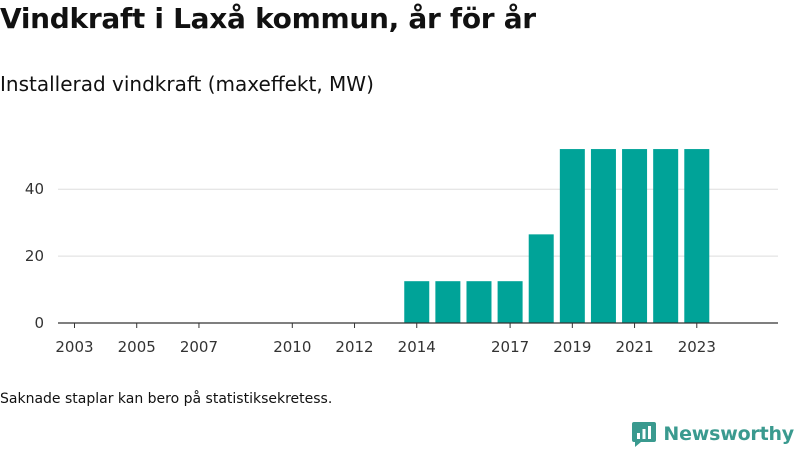 This screenshot has height=450, width=800. What do you see at coordinates (268, 18) in the screenshot?
I see `chart-title: Vindkraft i Laxå kommun, år för år` at bounding box center [268, 18].